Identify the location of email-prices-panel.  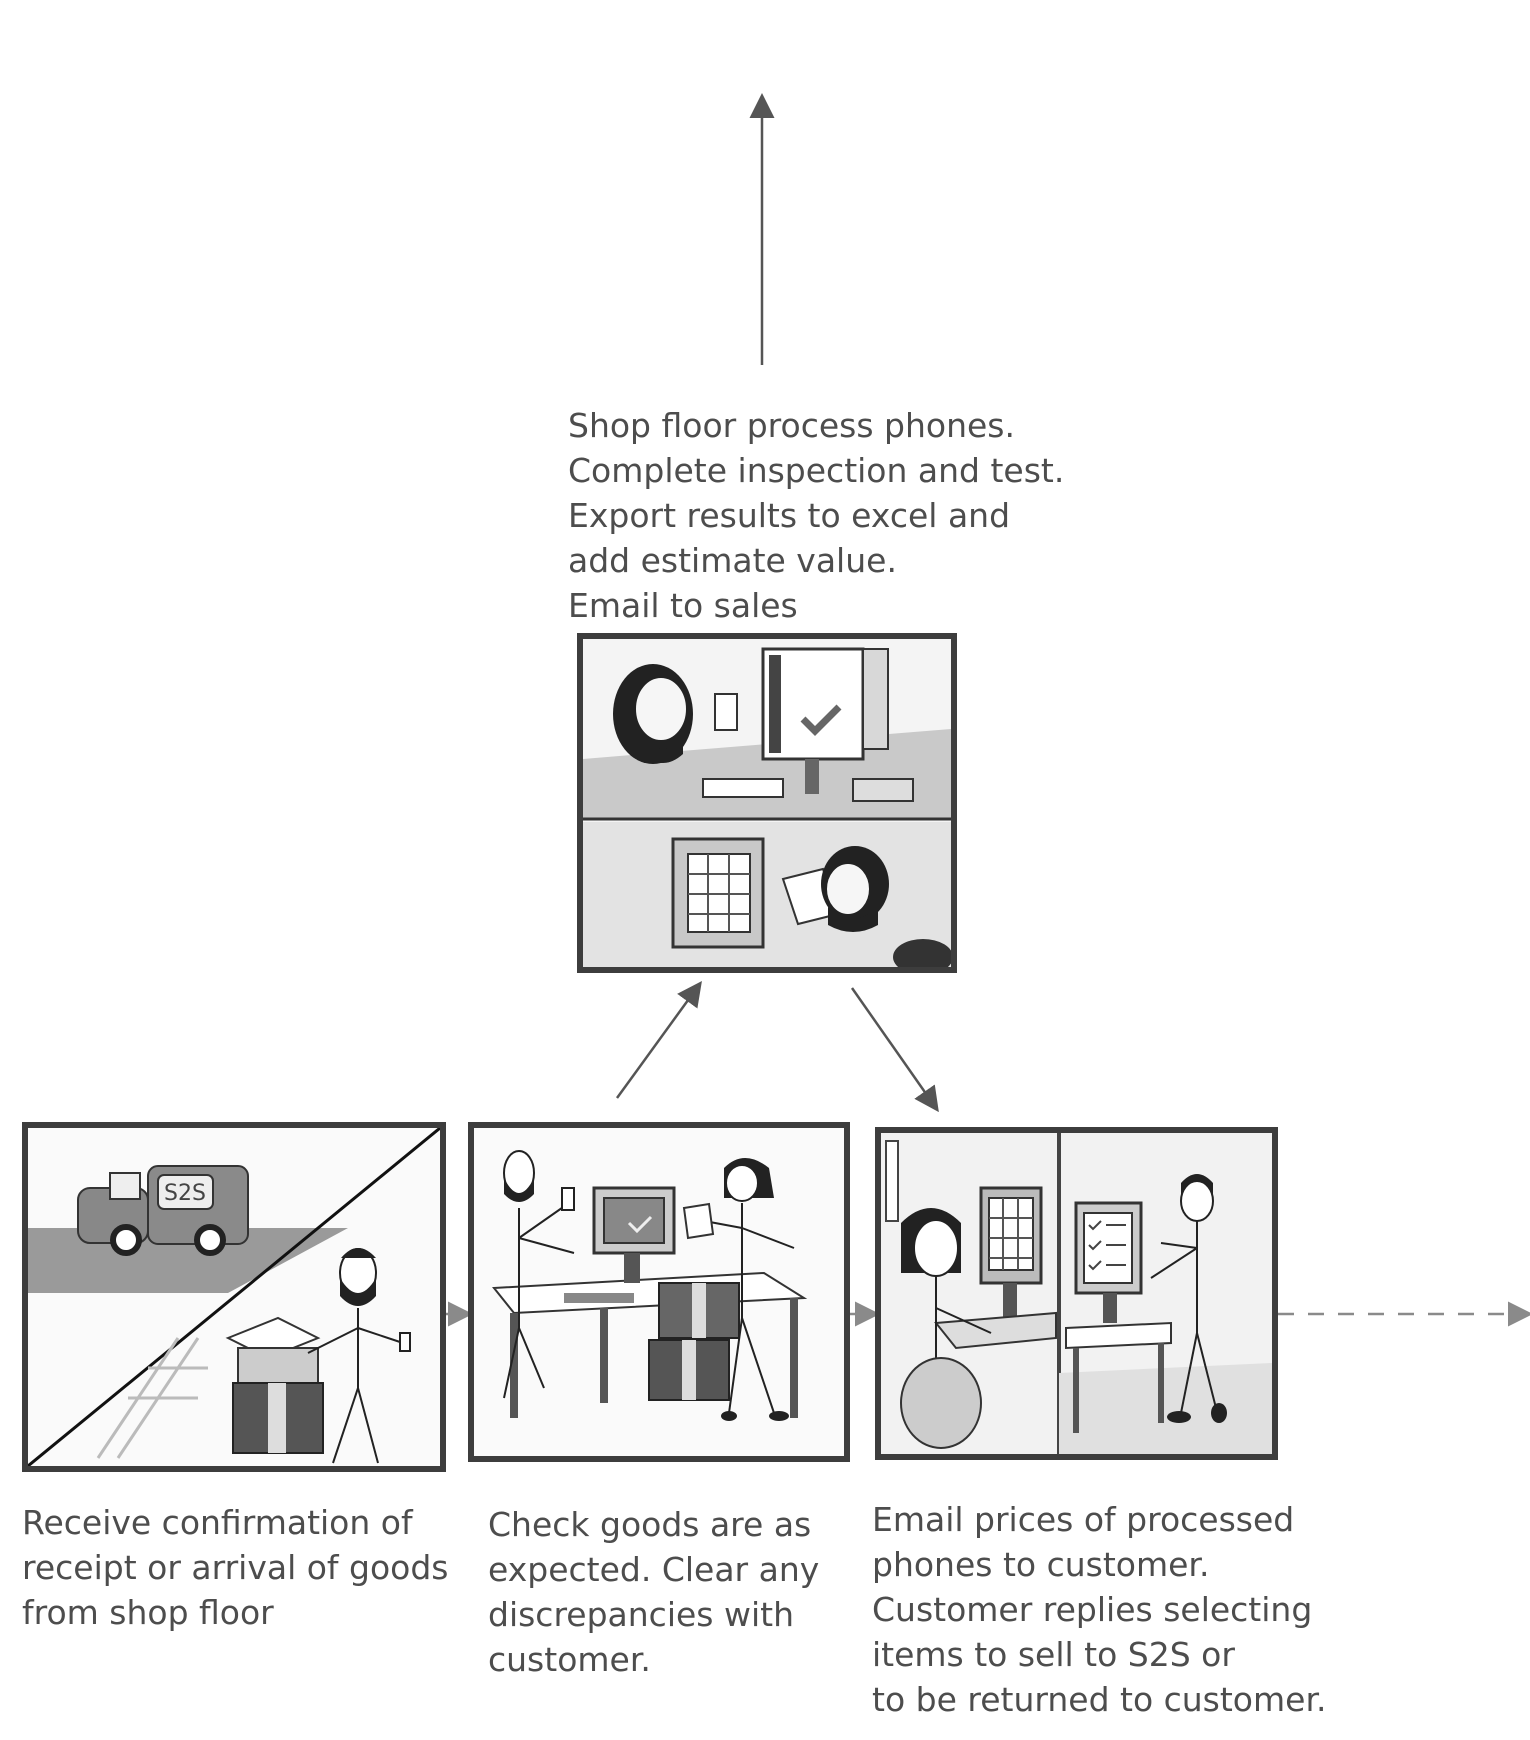
(1076, 1293).